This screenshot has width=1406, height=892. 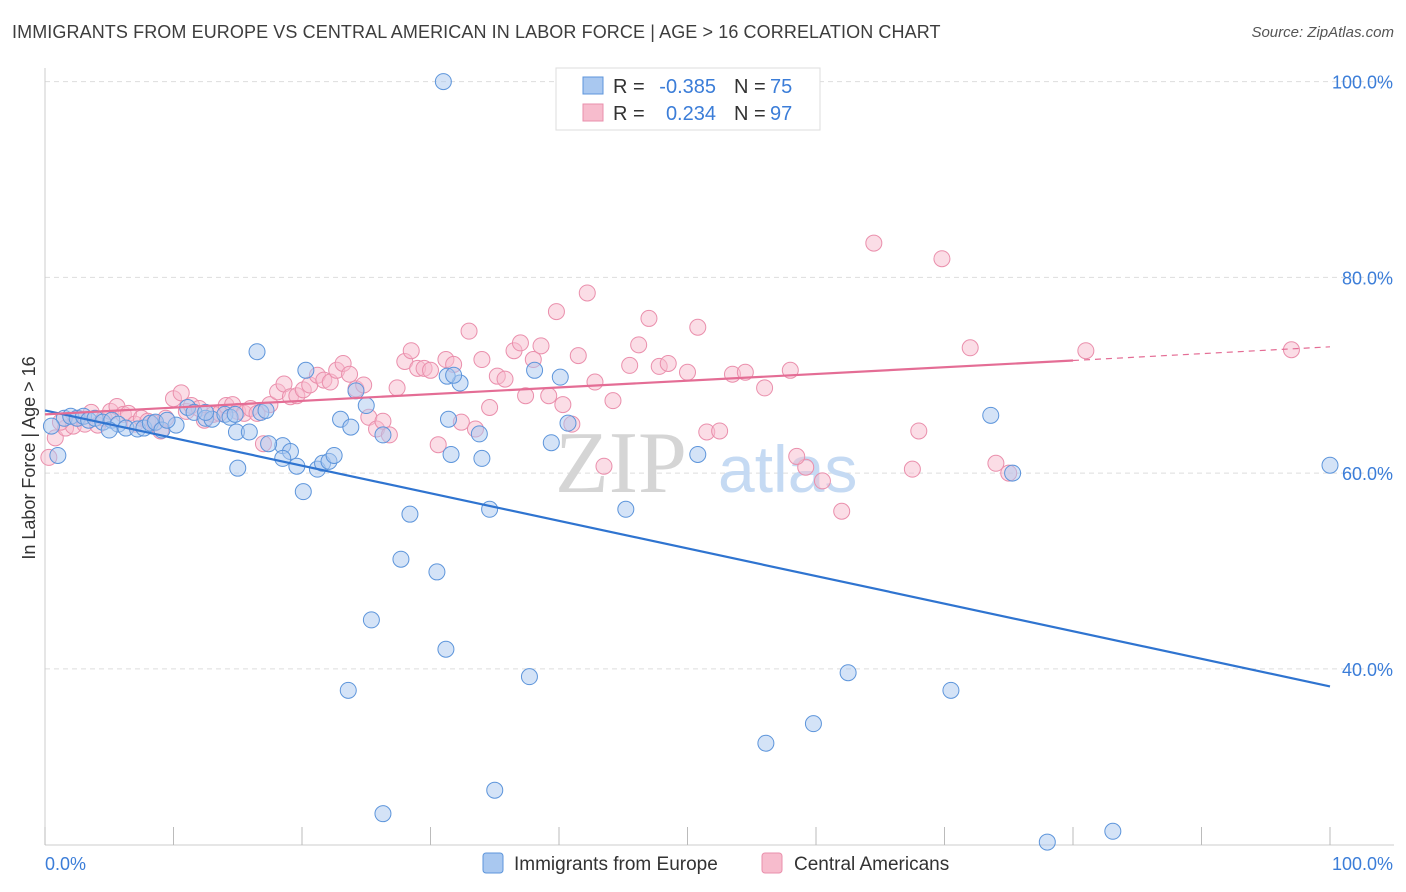 I want to click on central-trend-extension, so click(x=1201, y=354).